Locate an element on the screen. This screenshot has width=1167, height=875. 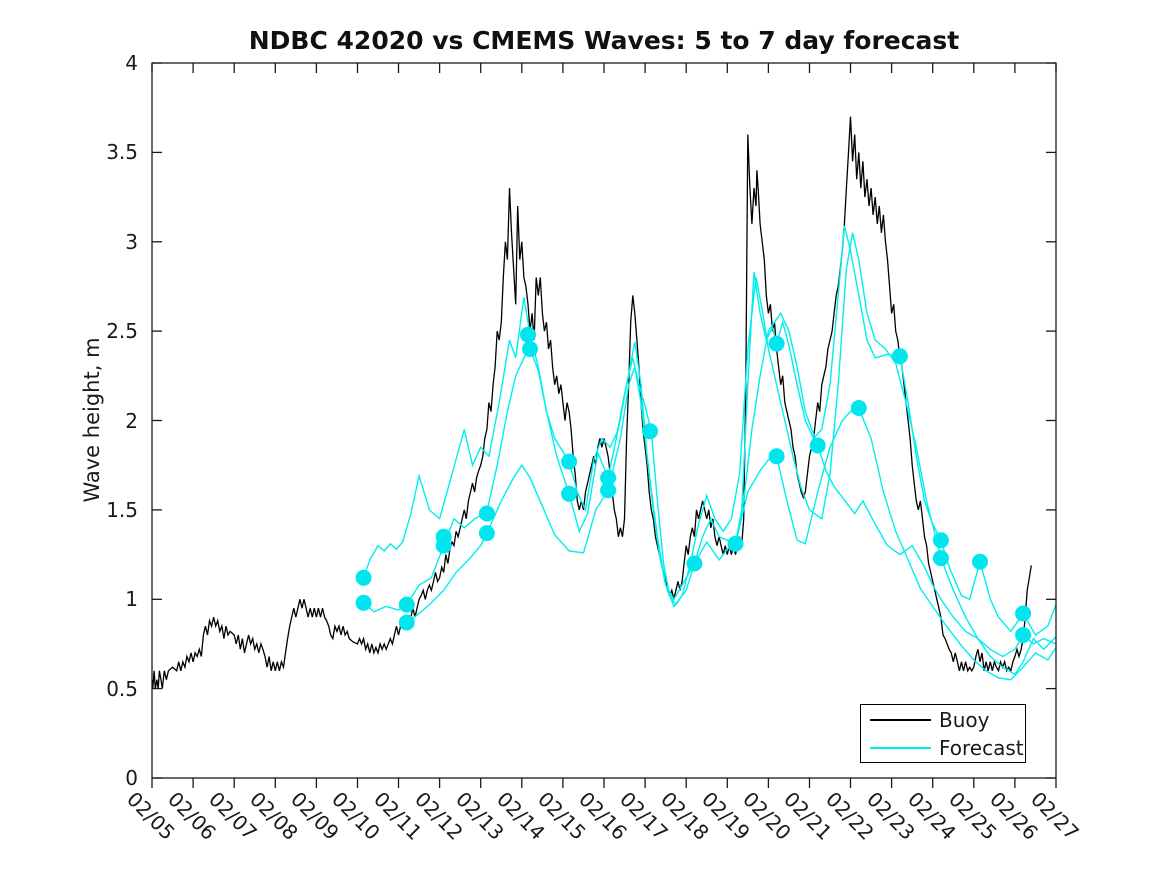
buoy-line-sample is located at coordinates (900, 719).